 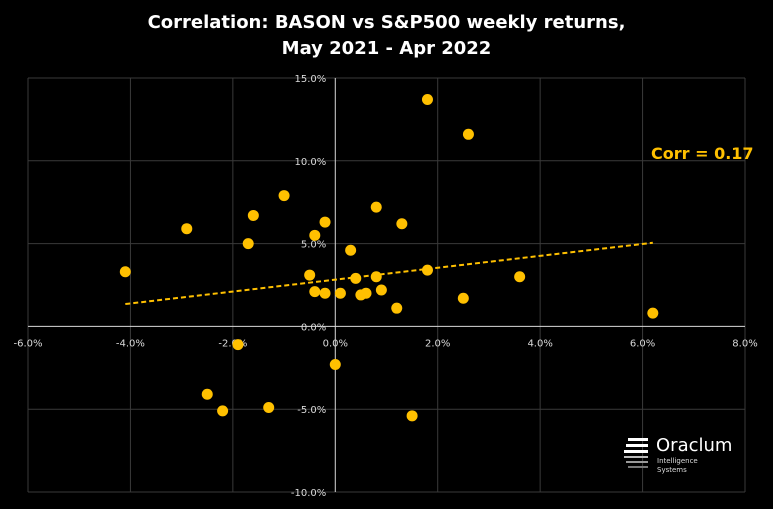 What do you see at coordinates (539, 343) in the screenshot?
I see `x-tick-label: 4.0%` at bounding box center [539, 343].